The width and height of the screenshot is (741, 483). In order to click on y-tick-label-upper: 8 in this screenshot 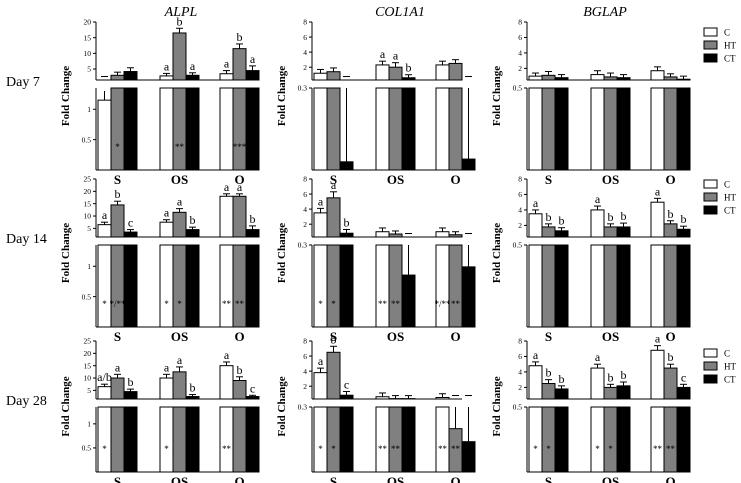, I will do `click(305, 179)`.